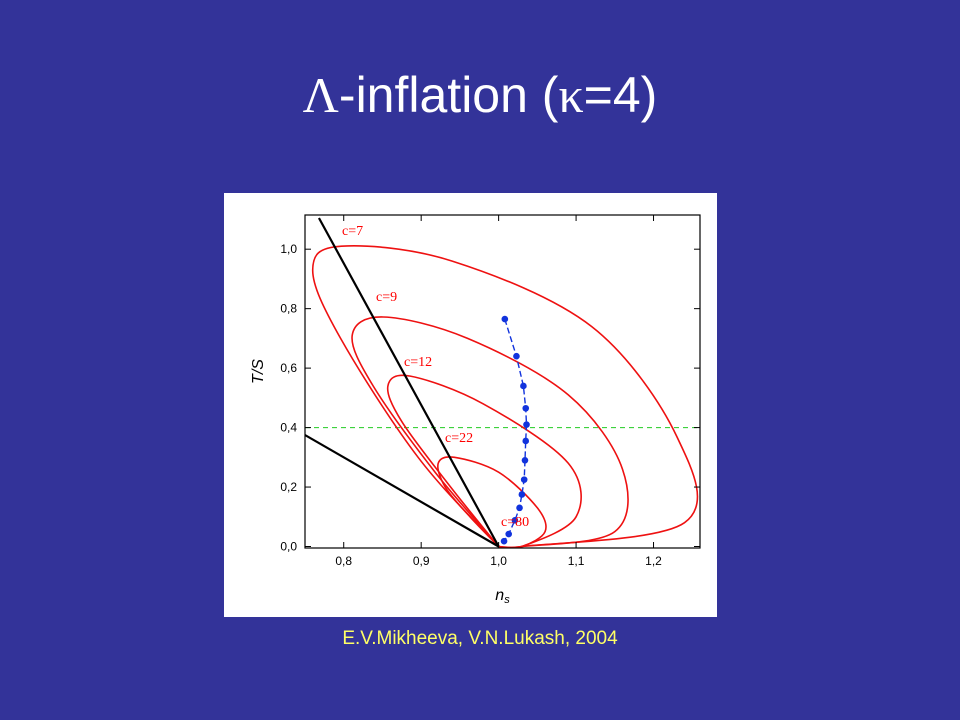 Image resolution: width=960 pixels, height=720 pixels. I want to click on title-kappa: κ, so click(571, 95).